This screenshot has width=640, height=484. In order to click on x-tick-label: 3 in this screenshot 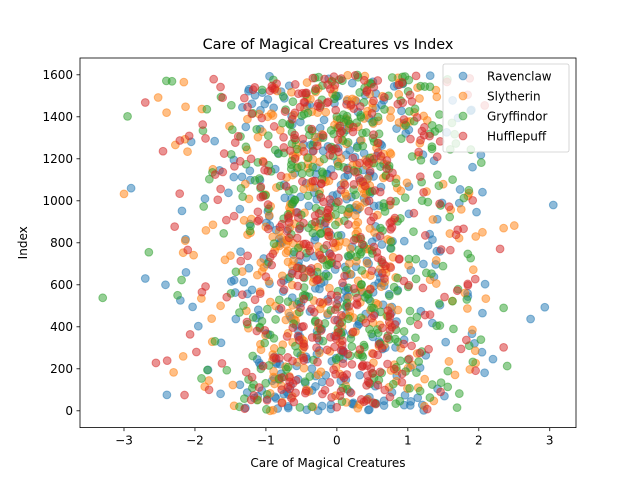, I will do `click(550, 441)`.